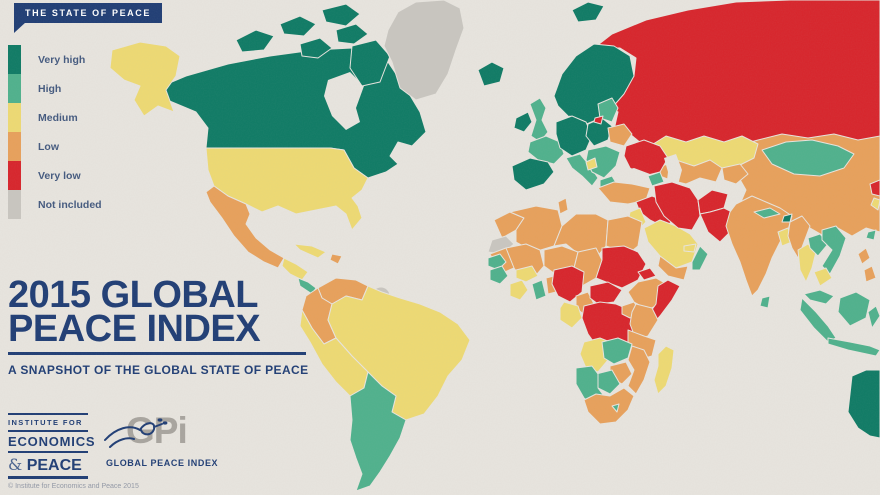 The width and height of the screenshot is (880, 495). What do you see at coordinates (48, 431) in the screenshot?
I see `iep-rule-mid1` at bounding box center [48, 431].